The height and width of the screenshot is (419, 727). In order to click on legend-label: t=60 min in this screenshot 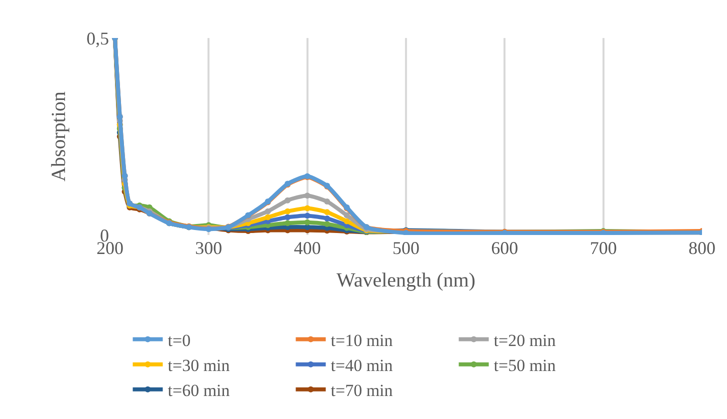, I will do `click(199, 390)`.